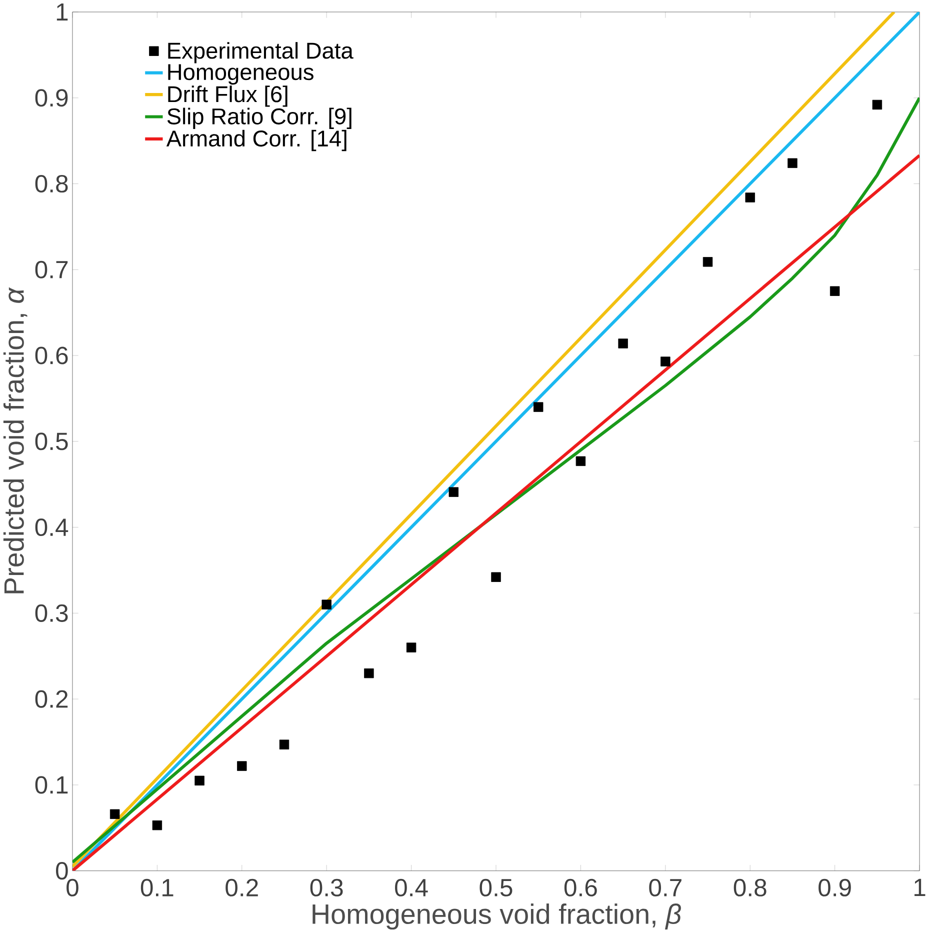  I want to click on x-tick-label: 0.6, so click(580, 887).